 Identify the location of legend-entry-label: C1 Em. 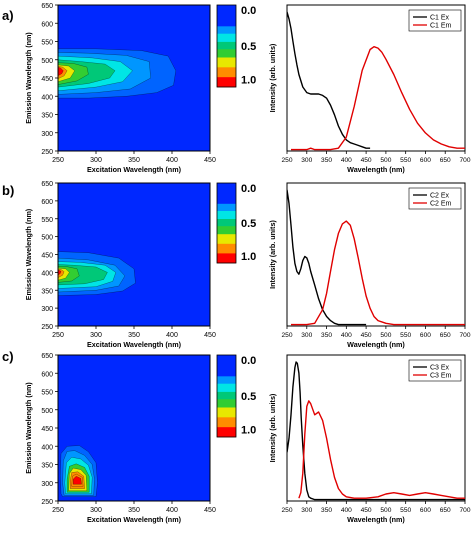
(441, 26).